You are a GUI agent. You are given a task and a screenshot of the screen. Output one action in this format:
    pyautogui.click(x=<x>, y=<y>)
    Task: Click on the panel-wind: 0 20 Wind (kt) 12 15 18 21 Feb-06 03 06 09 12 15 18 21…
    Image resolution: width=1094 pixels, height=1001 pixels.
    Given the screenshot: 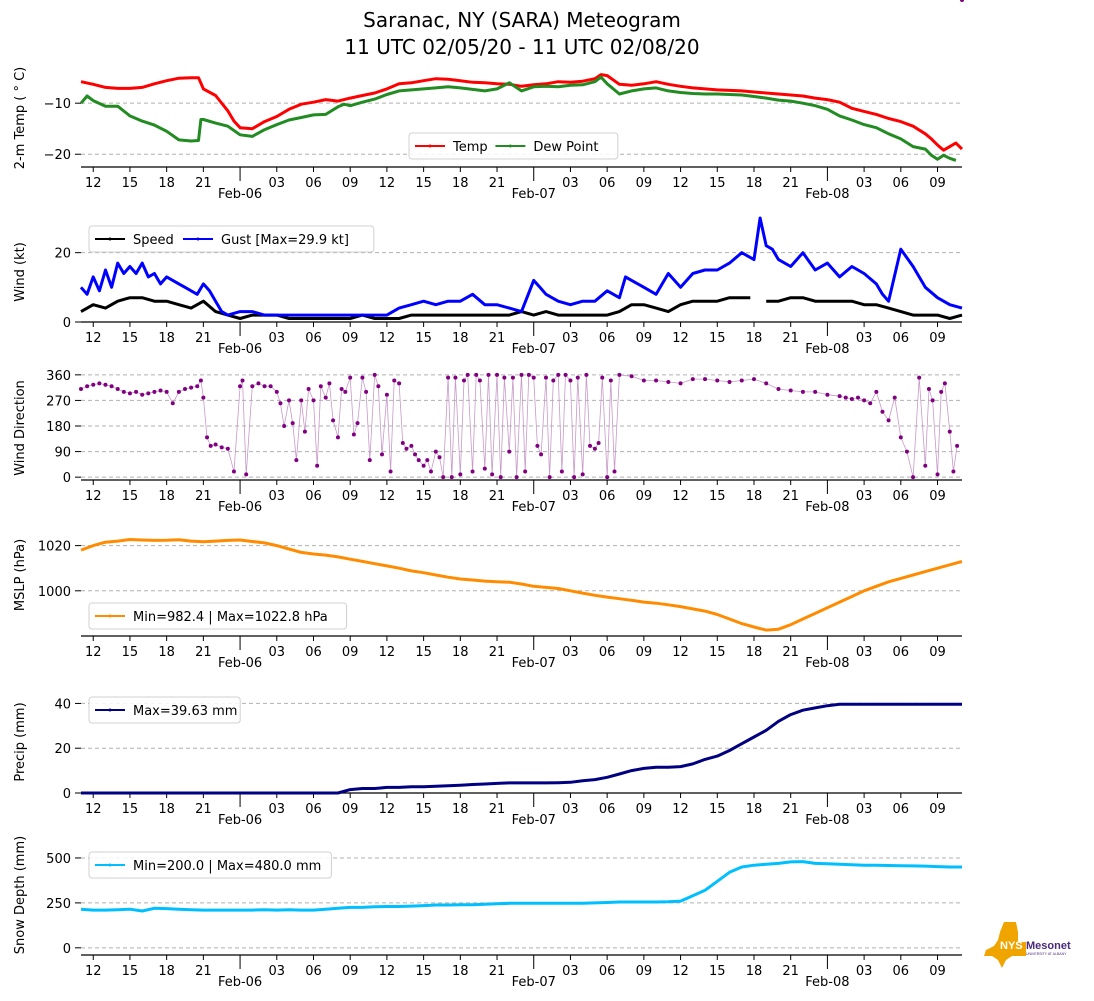 What is the action you would take?
    pyautogui.click(x=488, y=286)
    